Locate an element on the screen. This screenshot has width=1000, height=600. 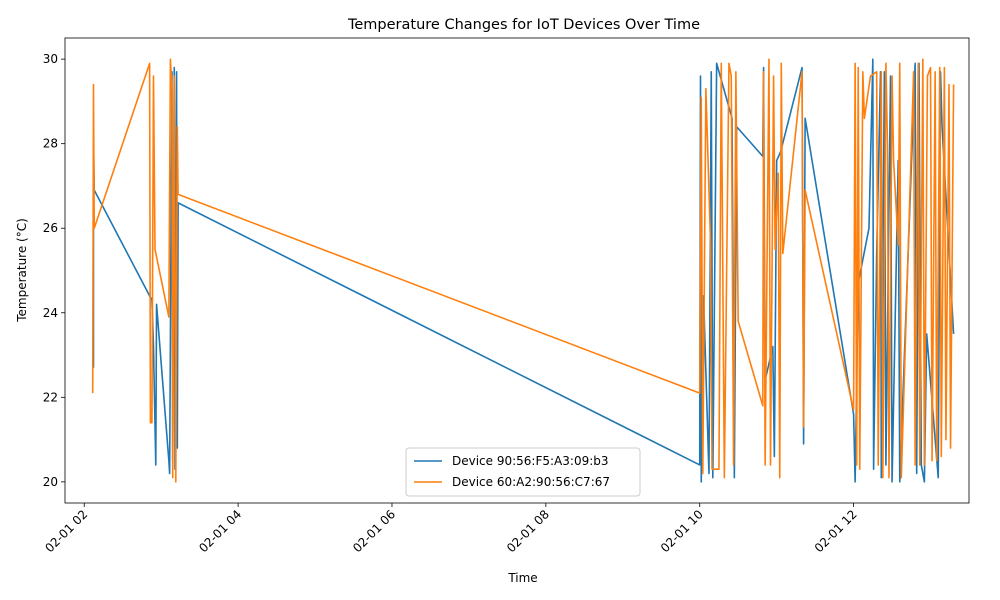
legend-box is located at coordinates (523, 472).